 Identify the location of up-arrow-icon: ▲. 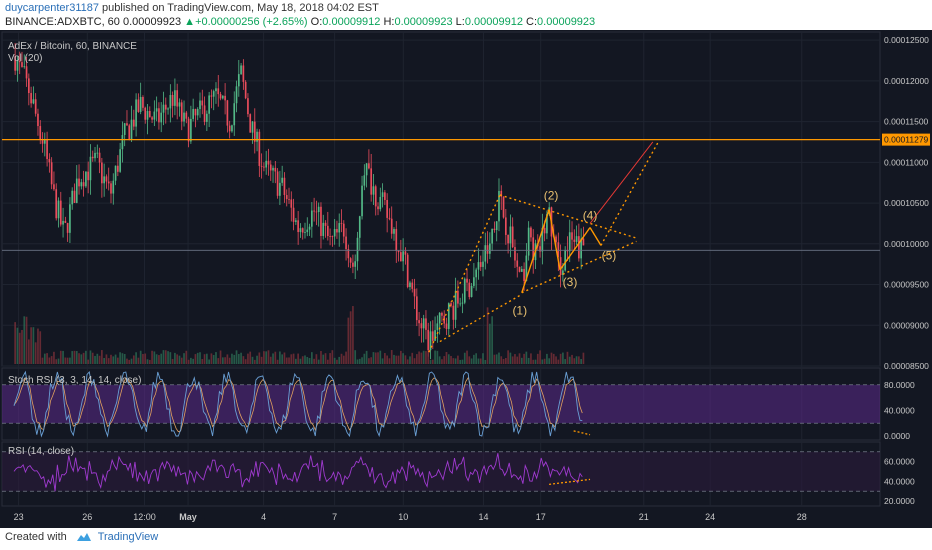
(190, 22).